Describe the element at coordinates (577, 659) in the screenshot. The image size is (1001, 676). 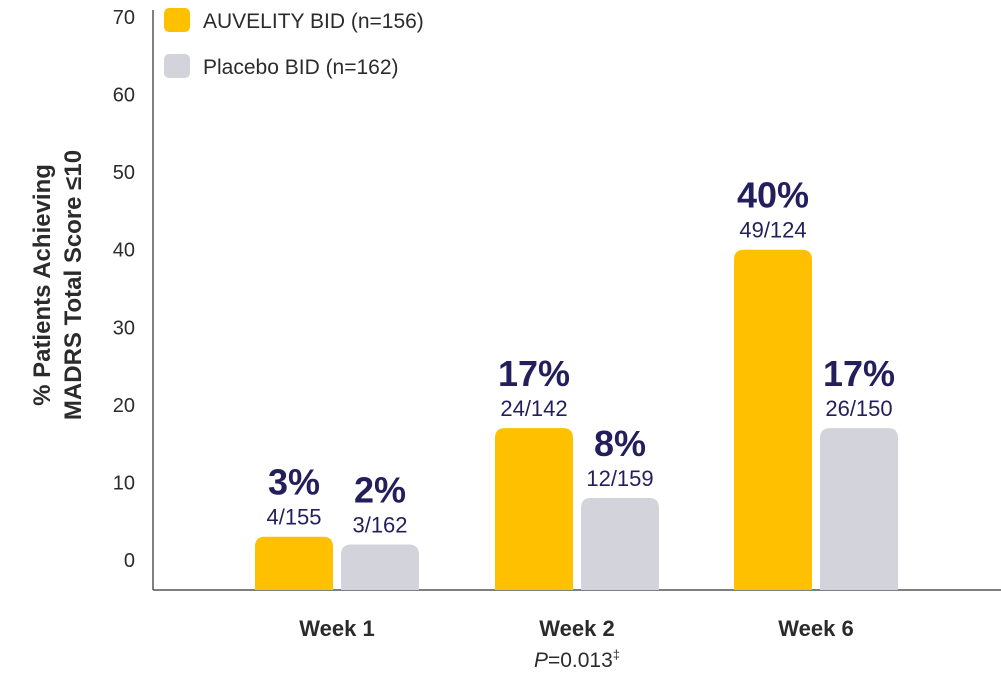
I see `p-value-note: P=0.013‡` at that location.